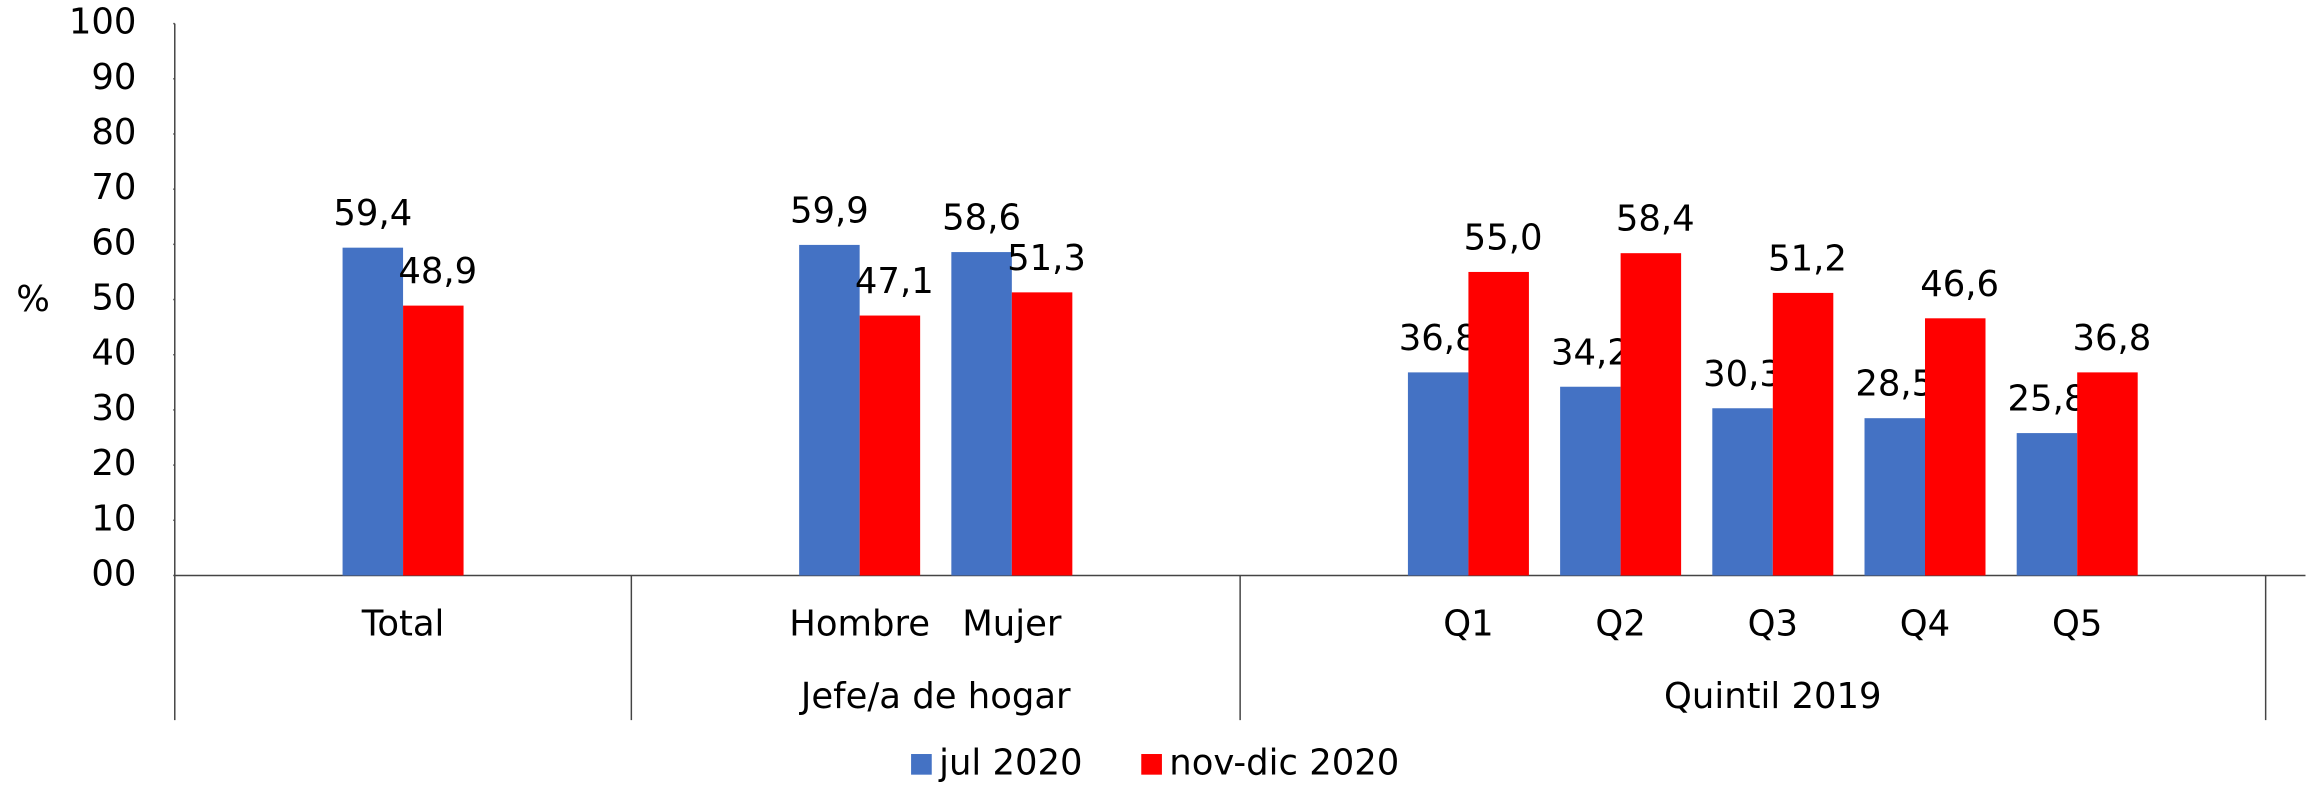 This screenshot has width=2315, height=789. What do you see at coordinates (113, 353) in the screenshot?
I see `y-tick-label: 40` at bounding box center [113, 353].